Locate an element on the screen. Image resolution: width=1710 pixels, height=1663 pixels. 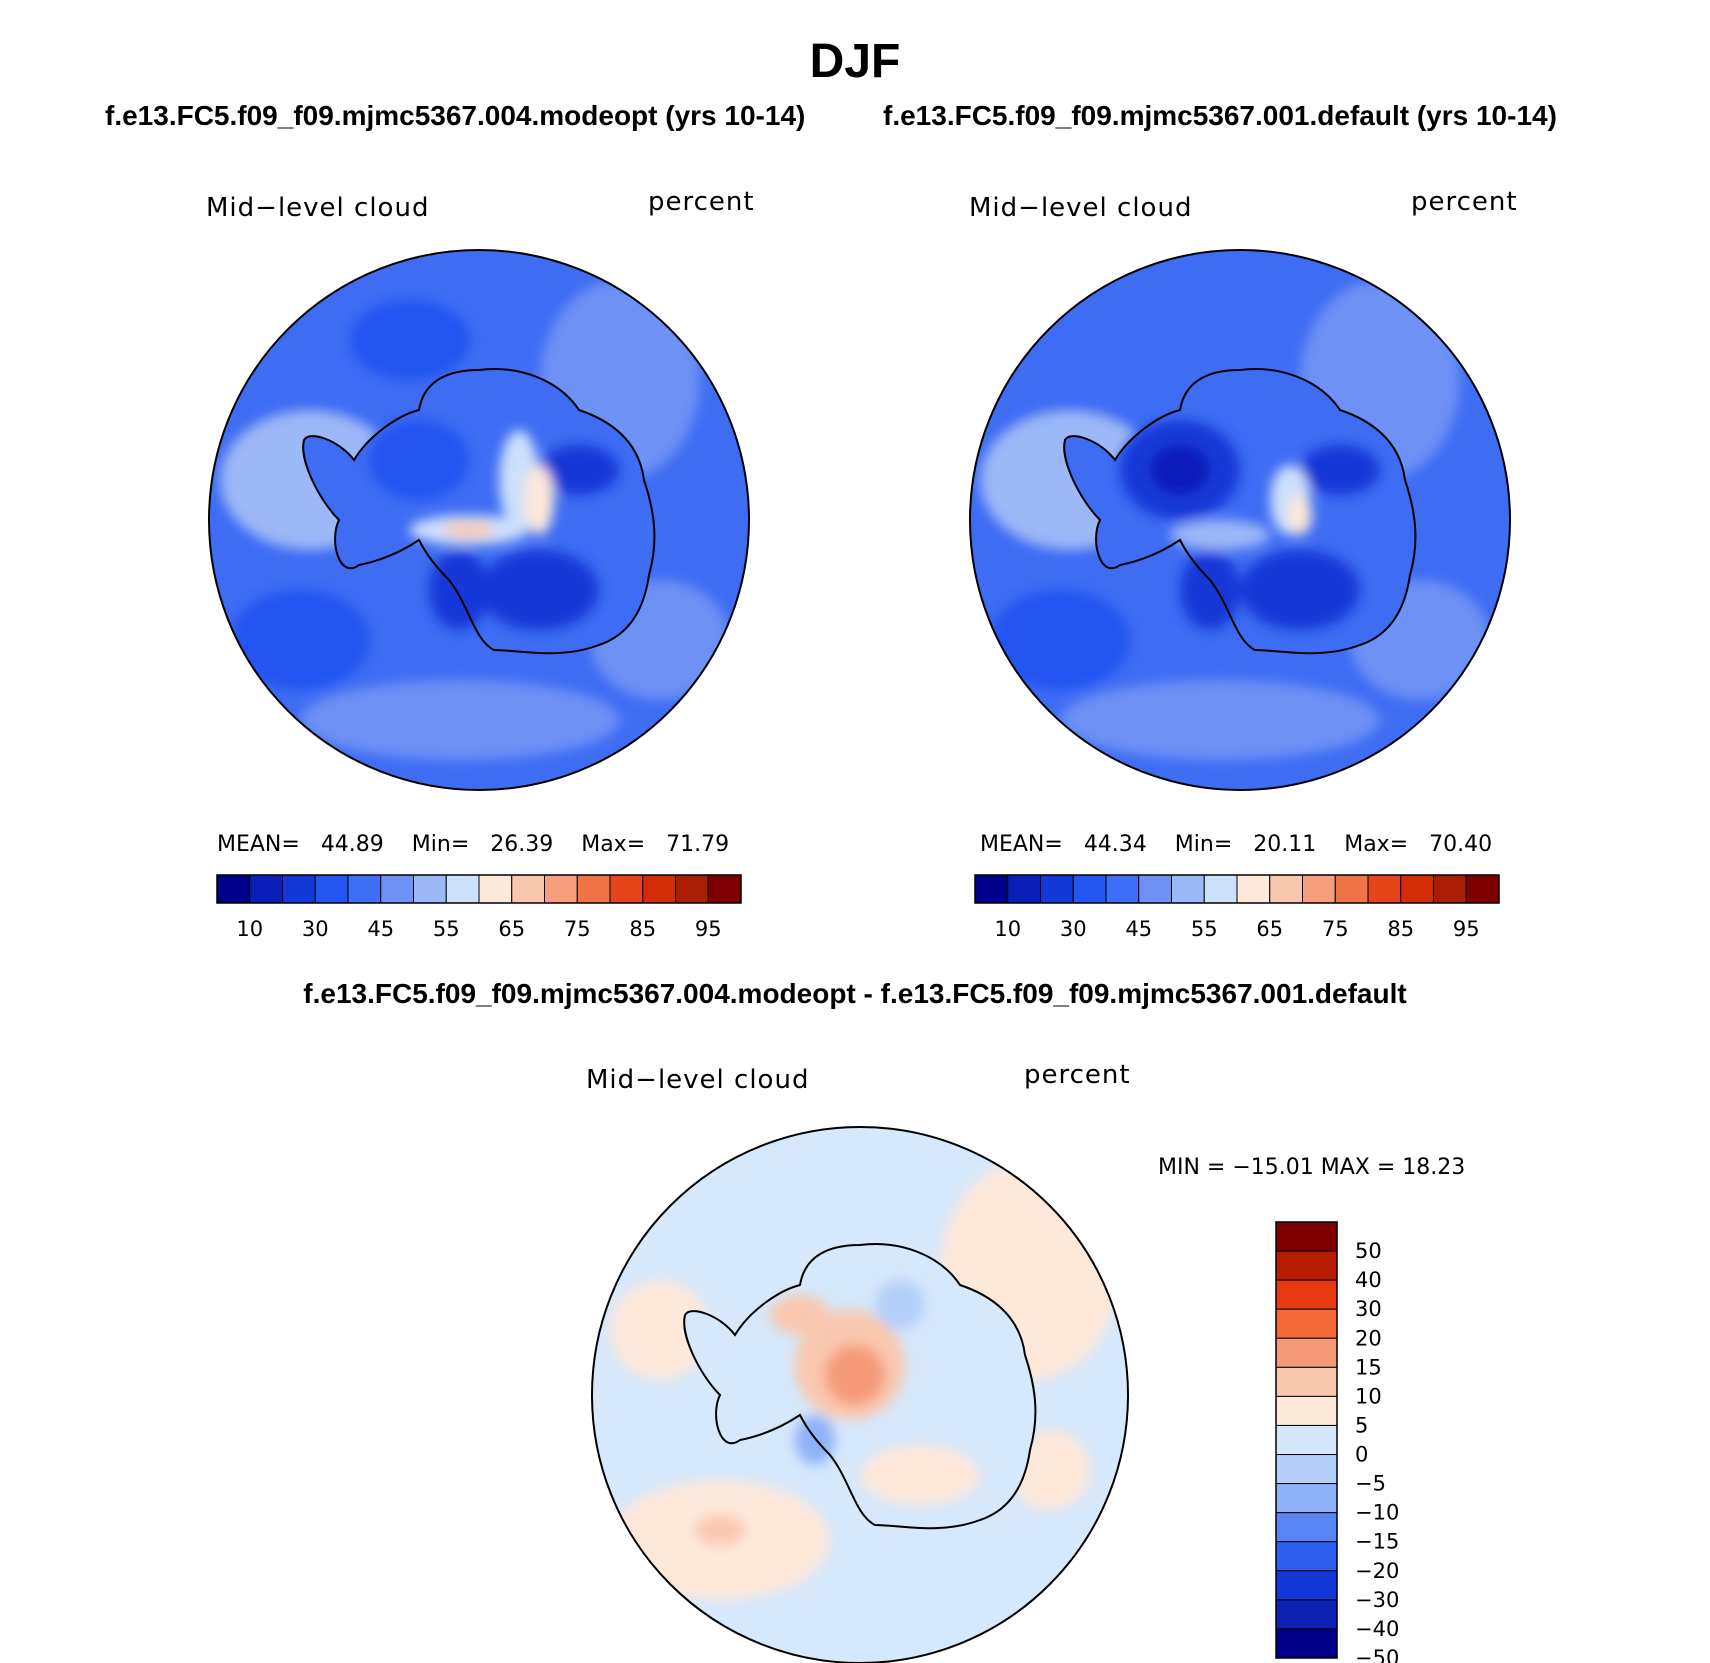
right-colorbar-frame is located at coordinates (1237, 889).